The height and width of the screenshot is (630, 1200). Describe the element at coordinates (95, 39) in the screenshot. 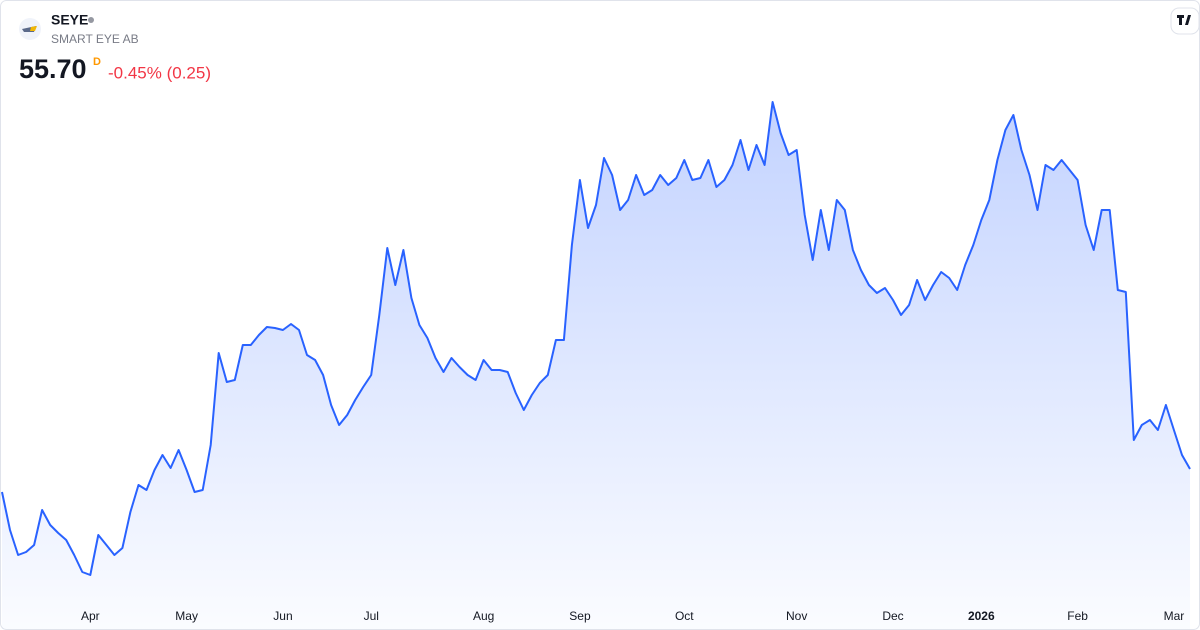

I see `company-name: SMART EYE AB` at that location.